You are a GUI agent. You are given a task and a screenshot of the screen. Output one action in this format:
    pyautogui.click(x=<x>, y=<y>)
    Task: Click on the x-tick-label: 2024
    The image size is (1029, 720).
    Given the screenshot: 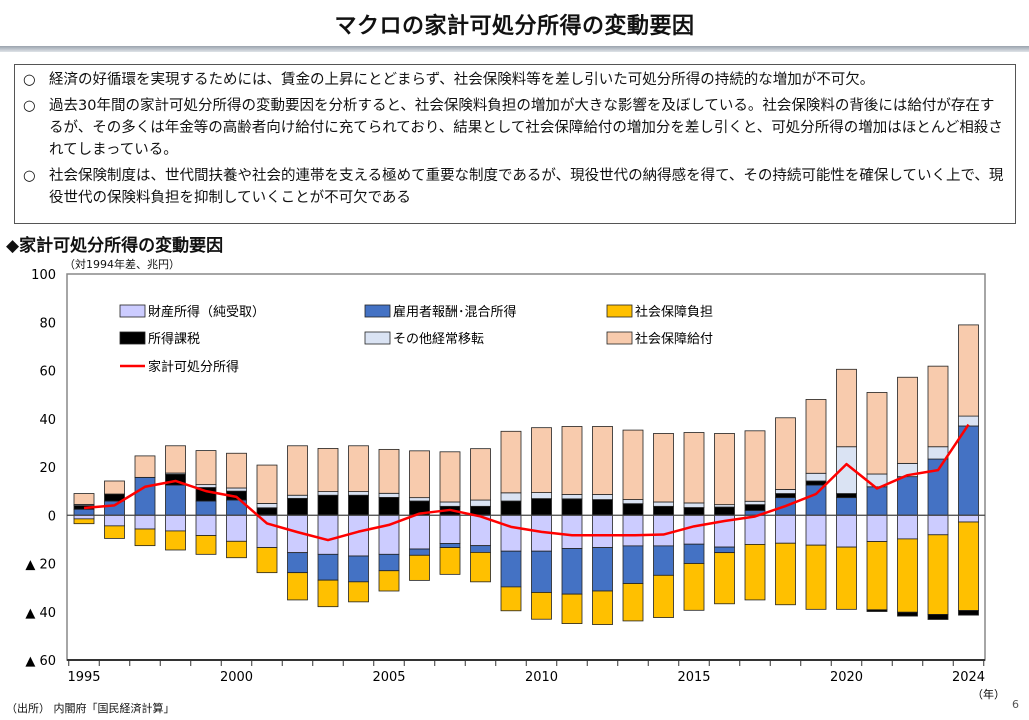 What is the action you would take?
    pyautogui.click(x=968, y=677)
    